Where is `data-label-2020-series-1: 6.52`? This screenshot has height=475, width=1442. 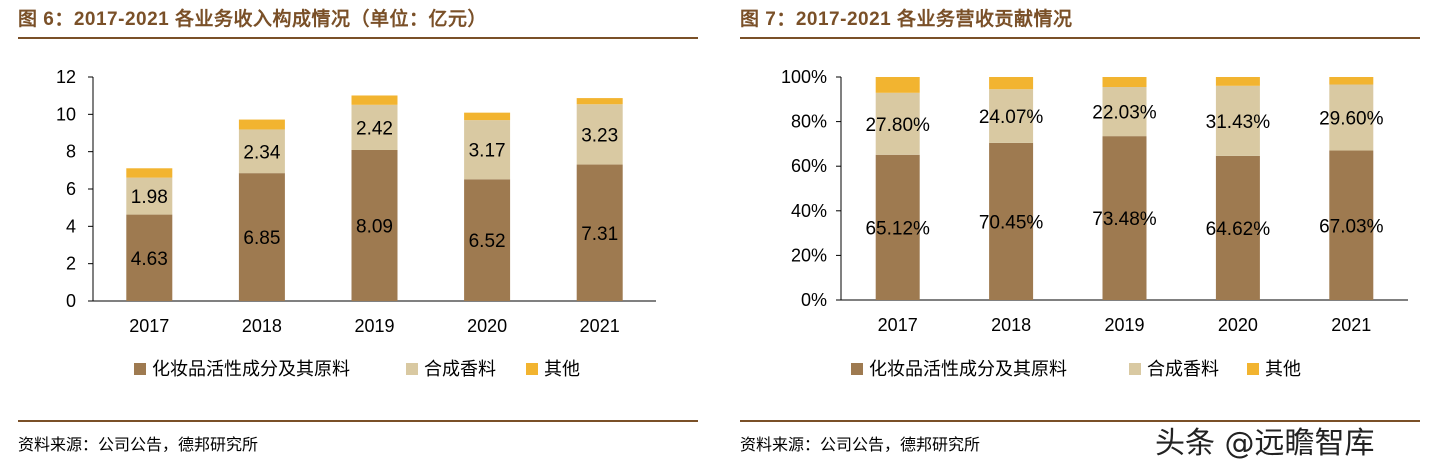 data-label-2020-series-1: 6.52 is located at coordinates (487, 241).